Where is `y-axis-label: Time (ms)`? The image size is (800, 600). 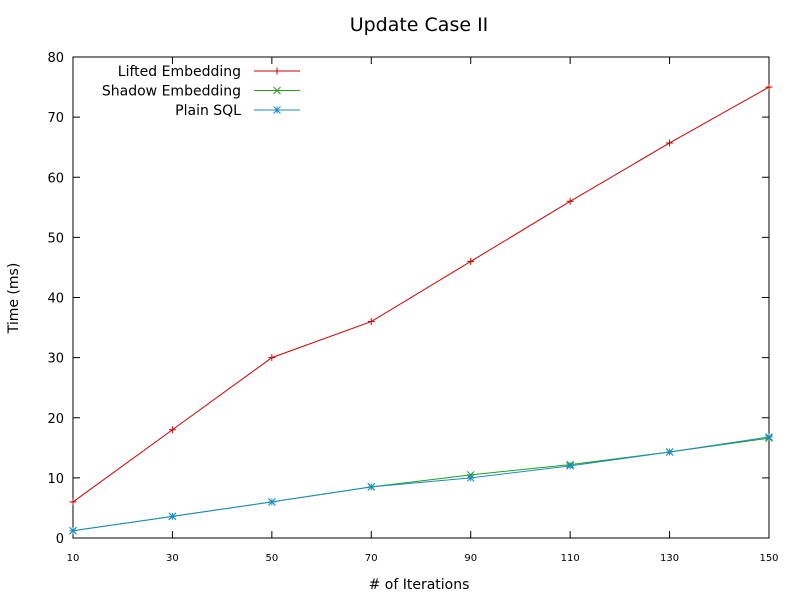
y-axis-label: Time (ms) is located at coordinates (14, 299).